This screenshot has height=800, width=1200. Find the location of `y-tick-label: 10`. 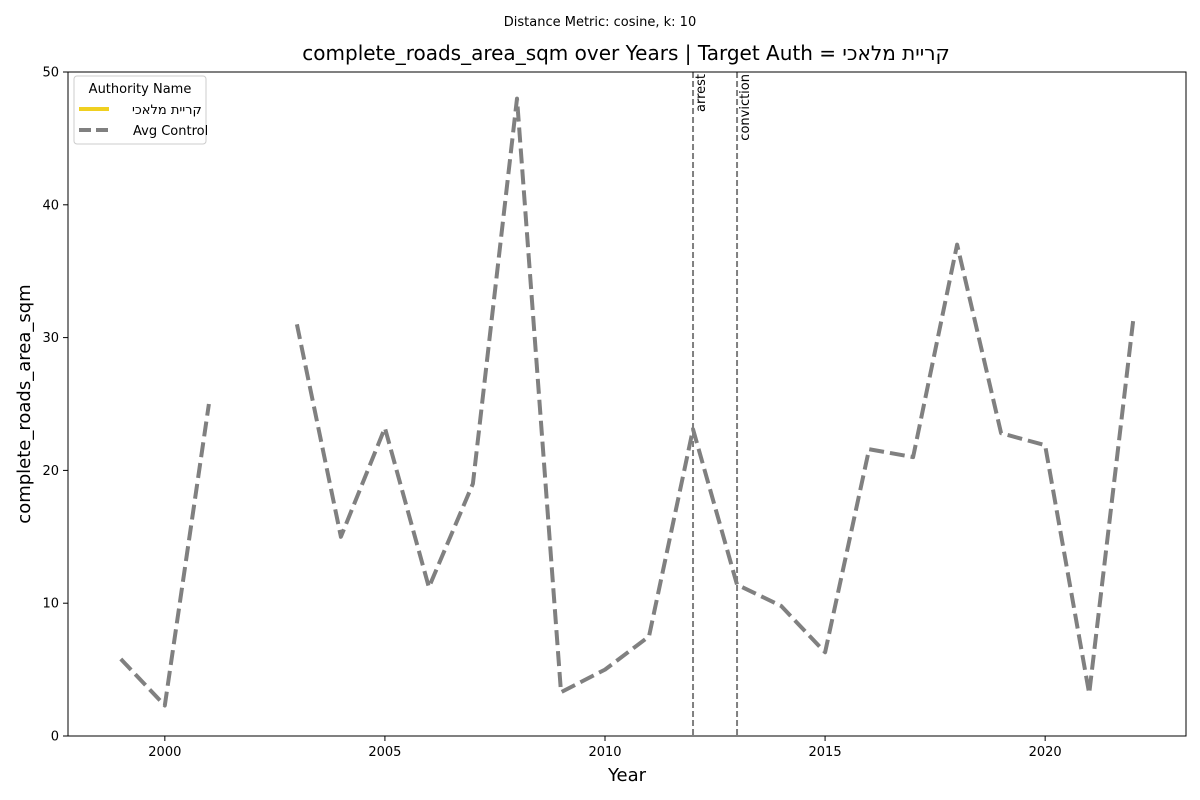

y-tick-label: 10 is located at coordinates (50, 604).